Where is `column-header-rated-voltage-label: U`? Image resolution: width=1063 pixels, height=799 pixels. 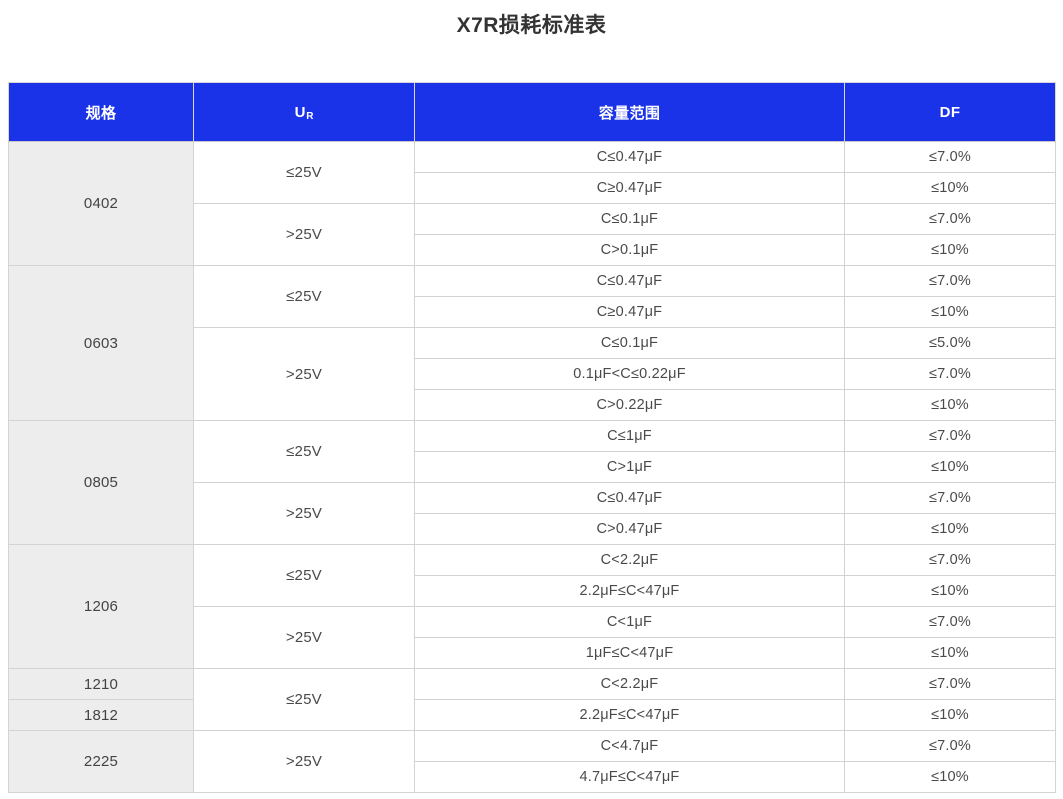
column-header-rated-voltage-label: U is located at coordinates (300, 112).